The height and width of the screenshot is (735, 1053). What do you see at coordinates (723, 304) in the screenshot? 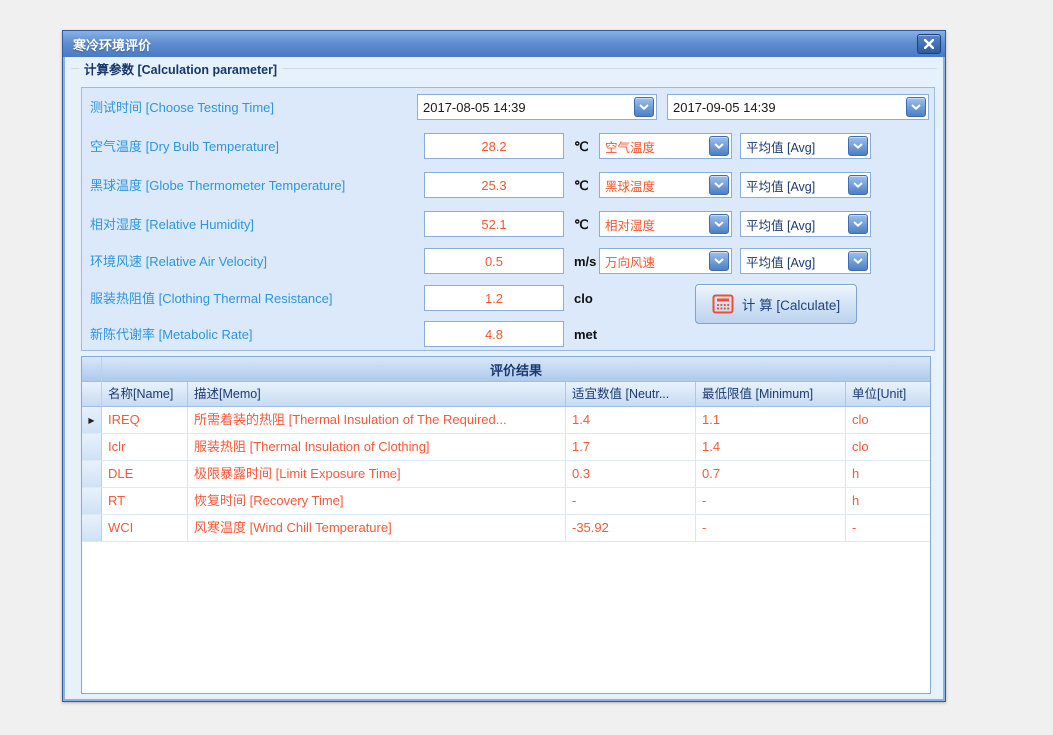
I see `calculator-icon` at bounding box center [723, 304].